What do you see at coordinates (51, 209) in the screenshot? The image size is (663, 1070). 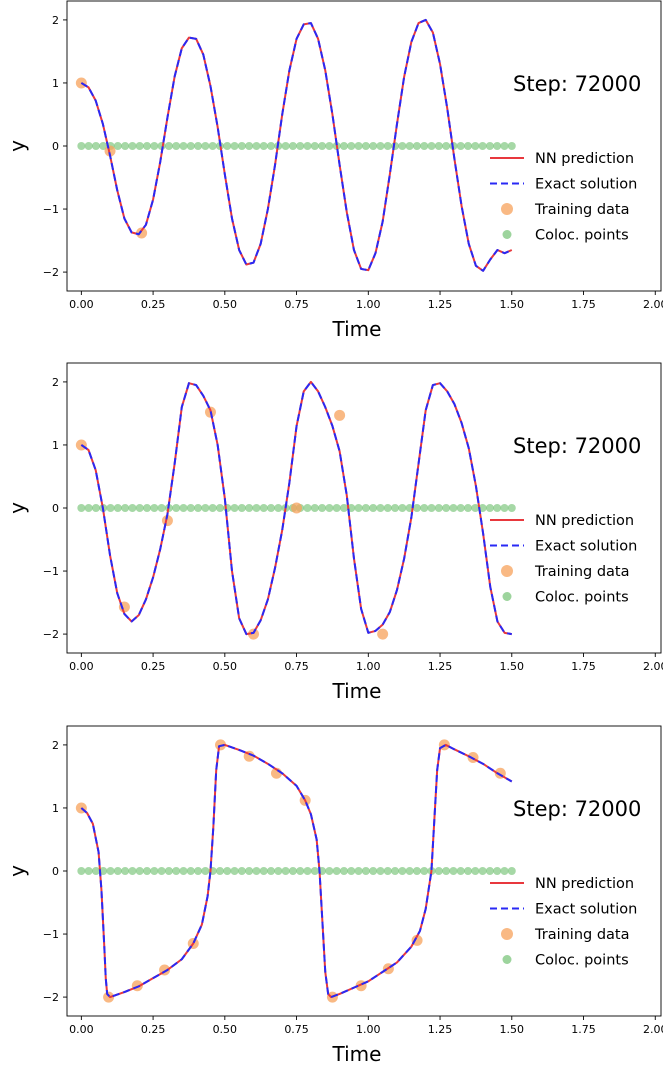 I see `y-tick-label: −1` at bounding box center [51, 209].